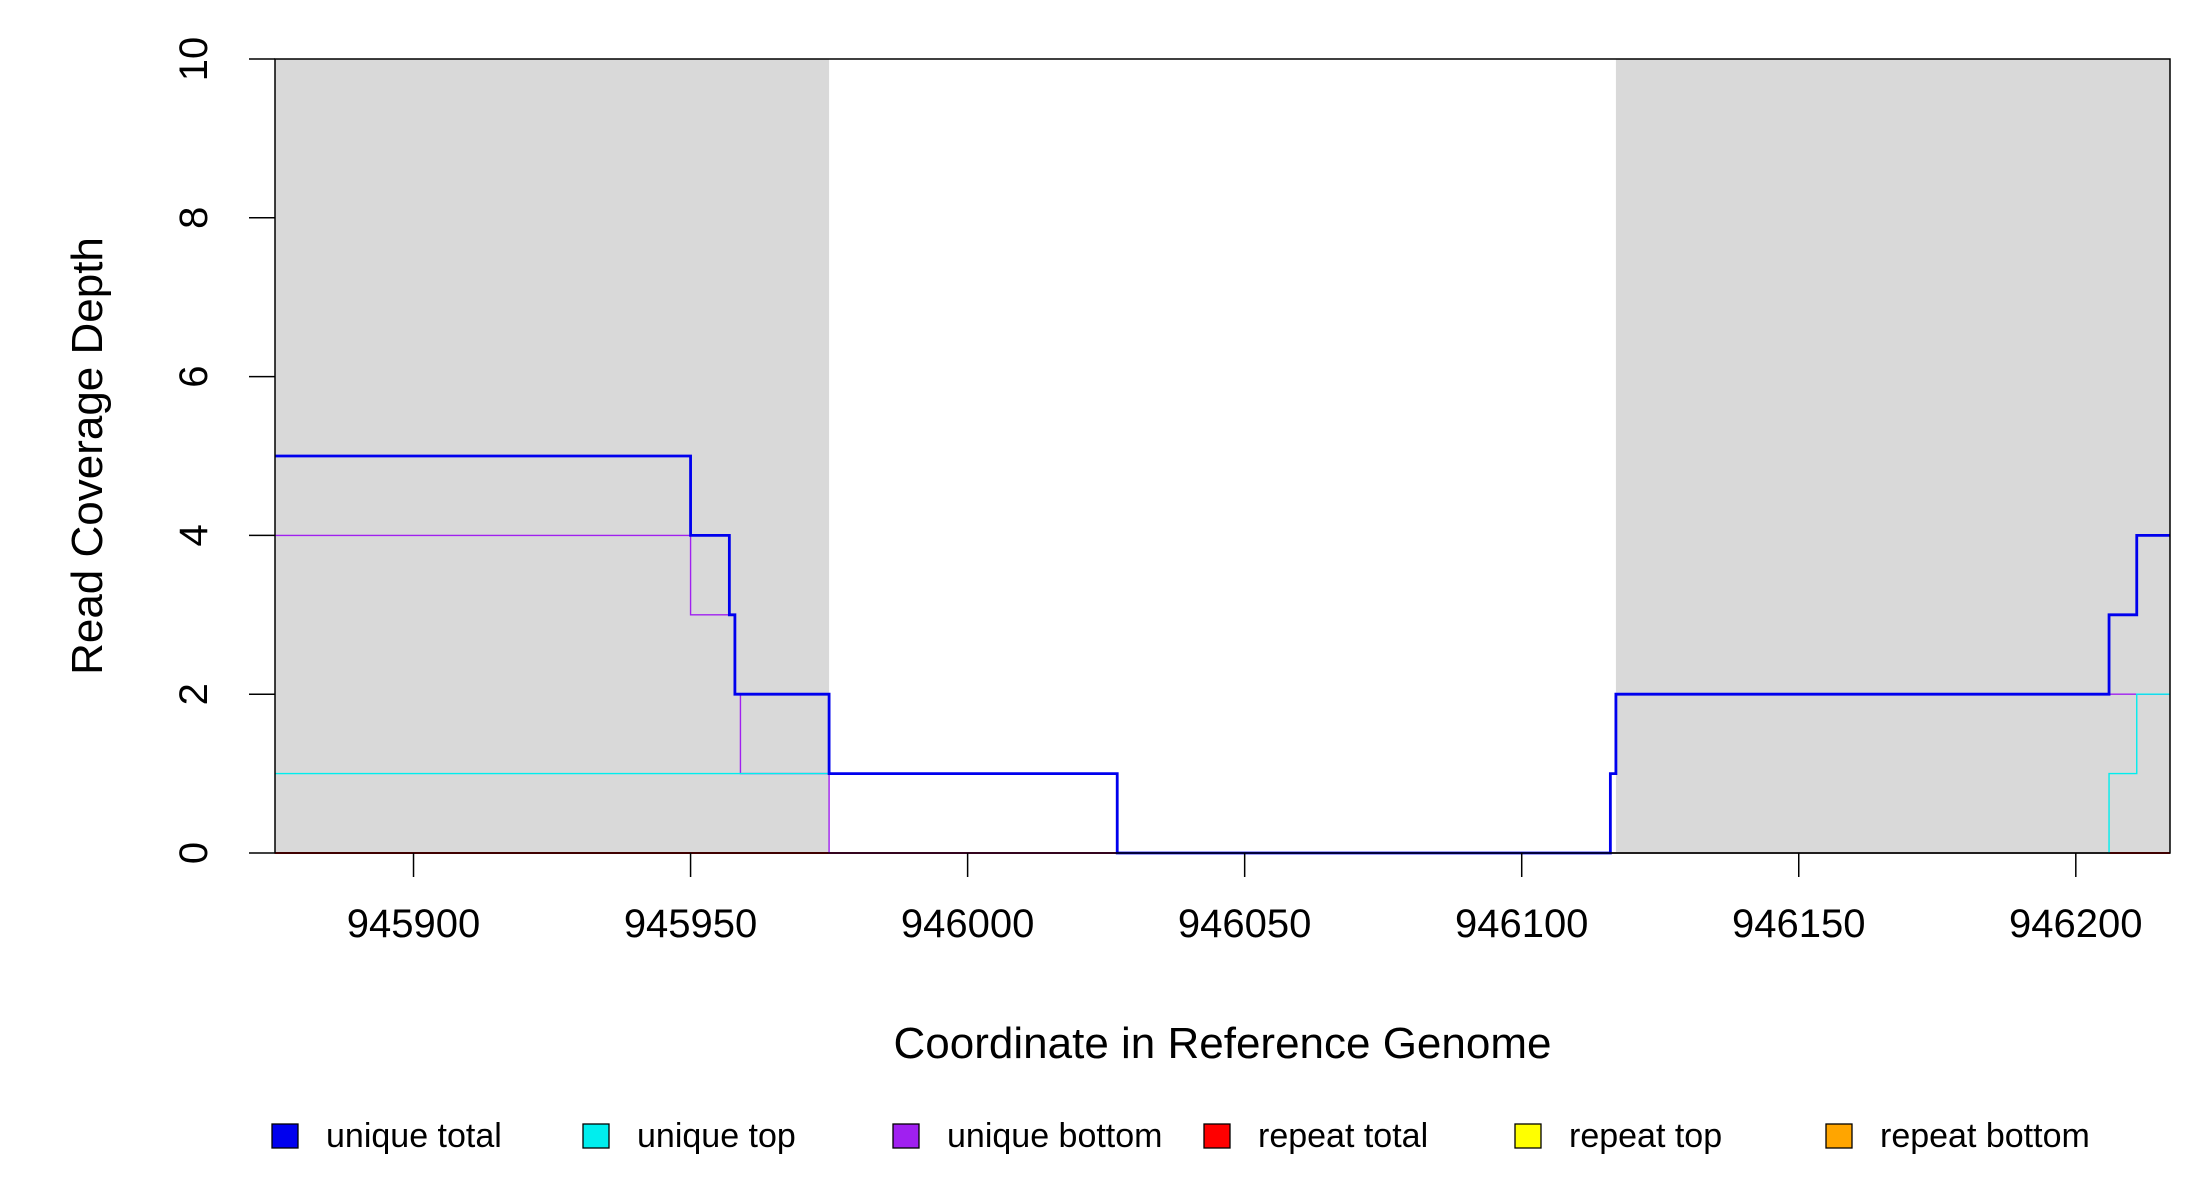 Image resolution: width=2200 pixels, height=1200 pixels. I want to click on legend-label-repeat-top: repeat top, so click(1645, 1136).